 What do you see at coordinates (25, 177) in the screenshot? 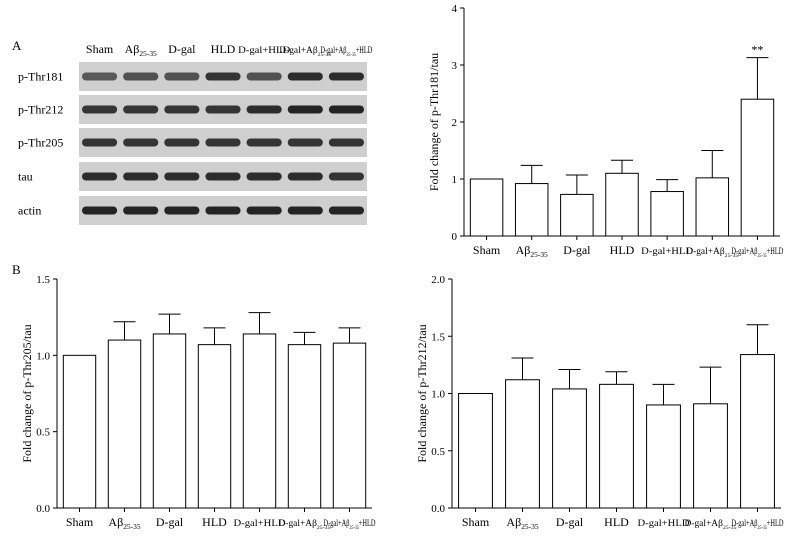
I see `blot-row-label: tau` at bounding box center [25, 177].